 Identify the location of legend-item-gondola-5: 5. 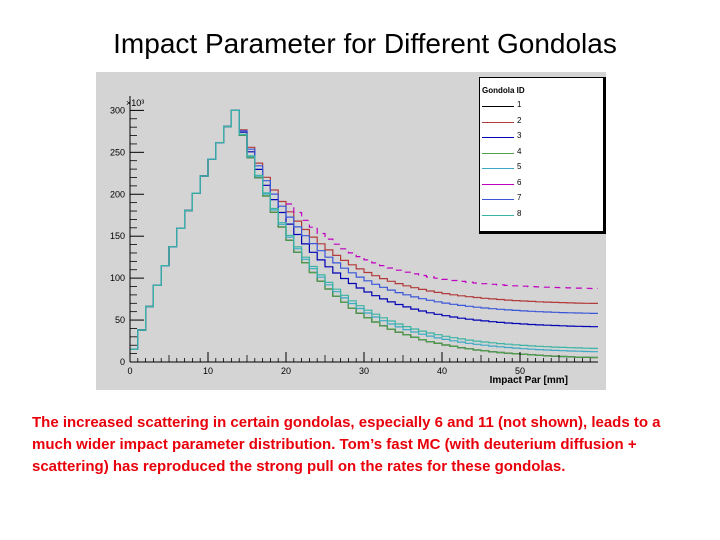
(540, 169).